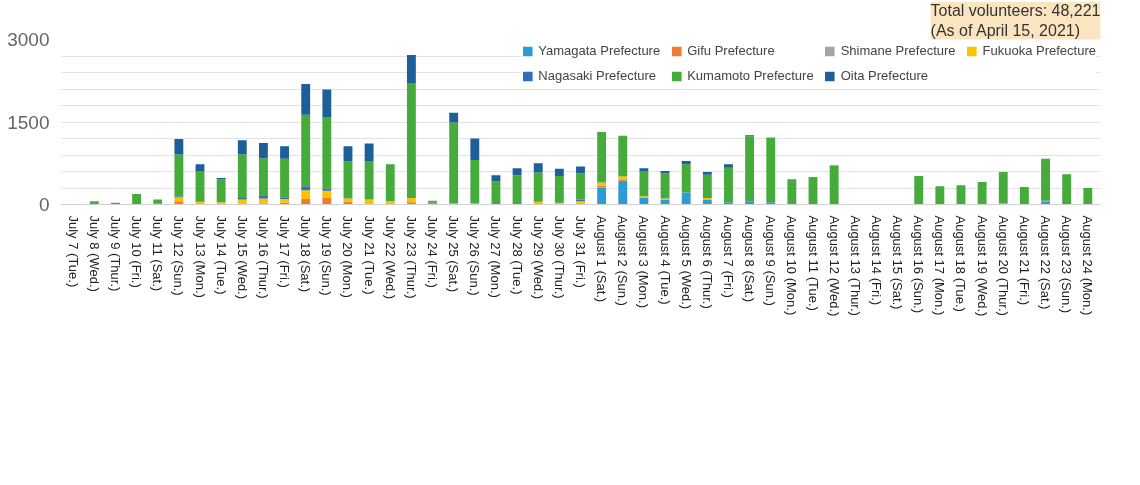  What do you see at coordinates (597, 75) in the screenshot?
I see `legend-label: Nagasaki Prefecture` at bounding box center [597, 75].